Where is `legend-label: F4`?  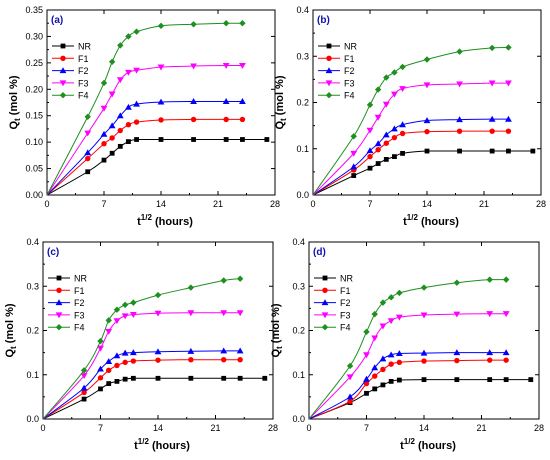 legend-label: F4 is located at coordinates (345, 328).